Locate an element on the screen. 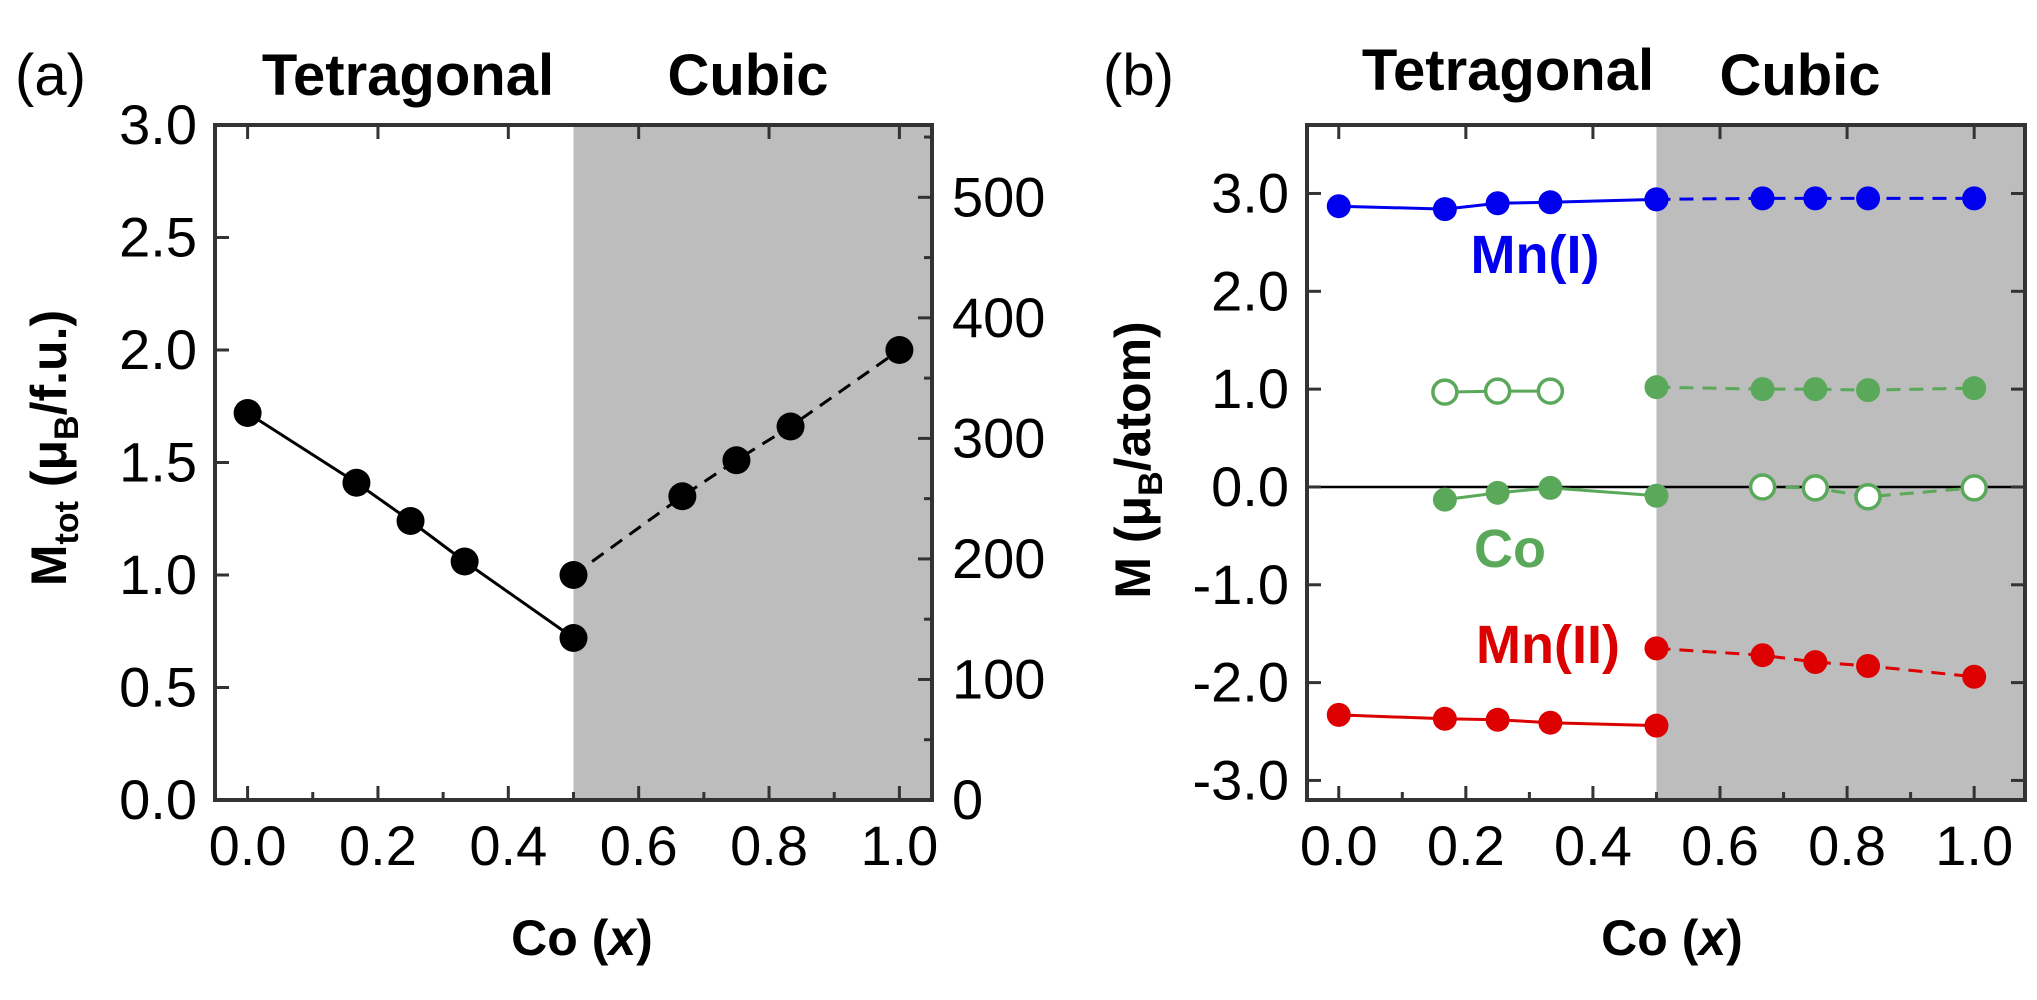 Image resolution: width=2037 pixels, height=1000 pixels. panel-b-region-cubic: Cubic is located at coordinates (1799, 75).